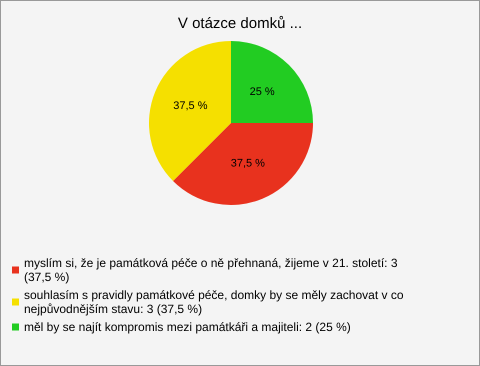 Image resolution: width=480 pixels, height=366 pixels. What do you see at coordinates (212, 270) in the screenshot?
I see `legend-label: myslím si, že je památková péče o ně přehnaná, žijeme v 21. století: 3 (37,5 %)` at bounding box center [212, 270].